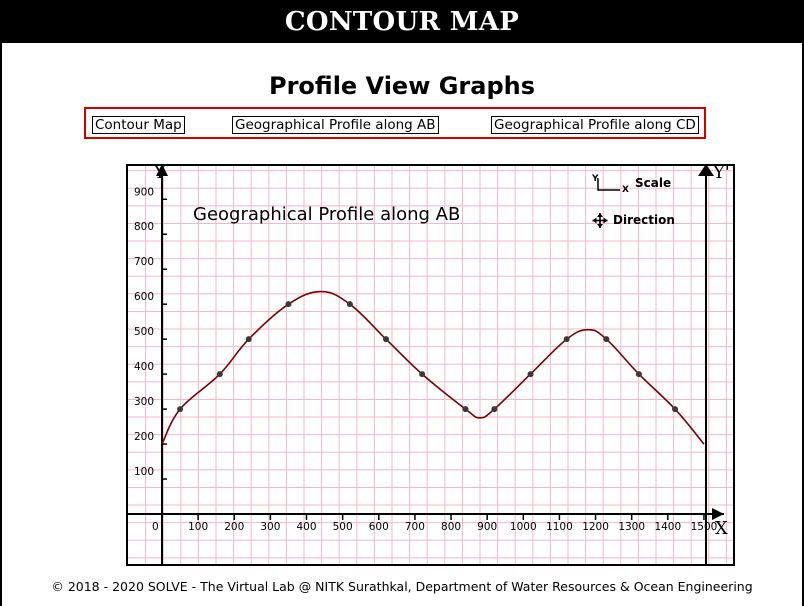 This screenshot has height=606, width=804. What do you see at coordinates (803, 324) in the screenshot?
I see `frame-border-right` at bounding box center [803, 324].